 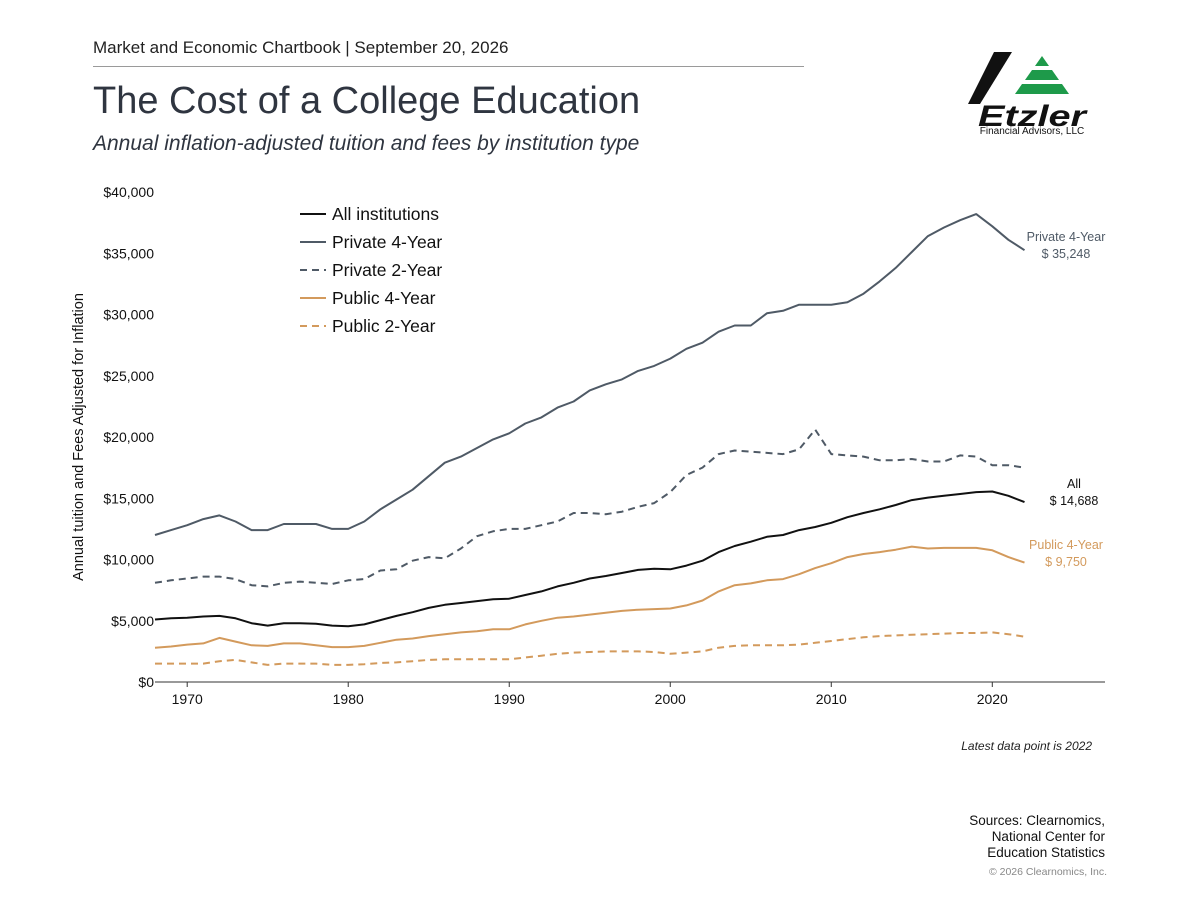 What do you see at coordinates (509, 699) in the screenshot?
I see `x-tick-label: 1990` at bounding box center [509, 699].